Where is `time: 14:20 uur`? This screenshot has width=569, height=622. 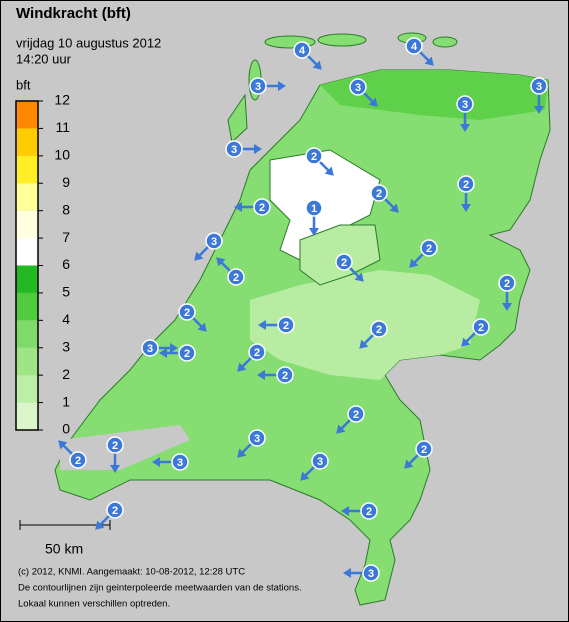 time: 14:20 uur is located at coordinates (44, 58).